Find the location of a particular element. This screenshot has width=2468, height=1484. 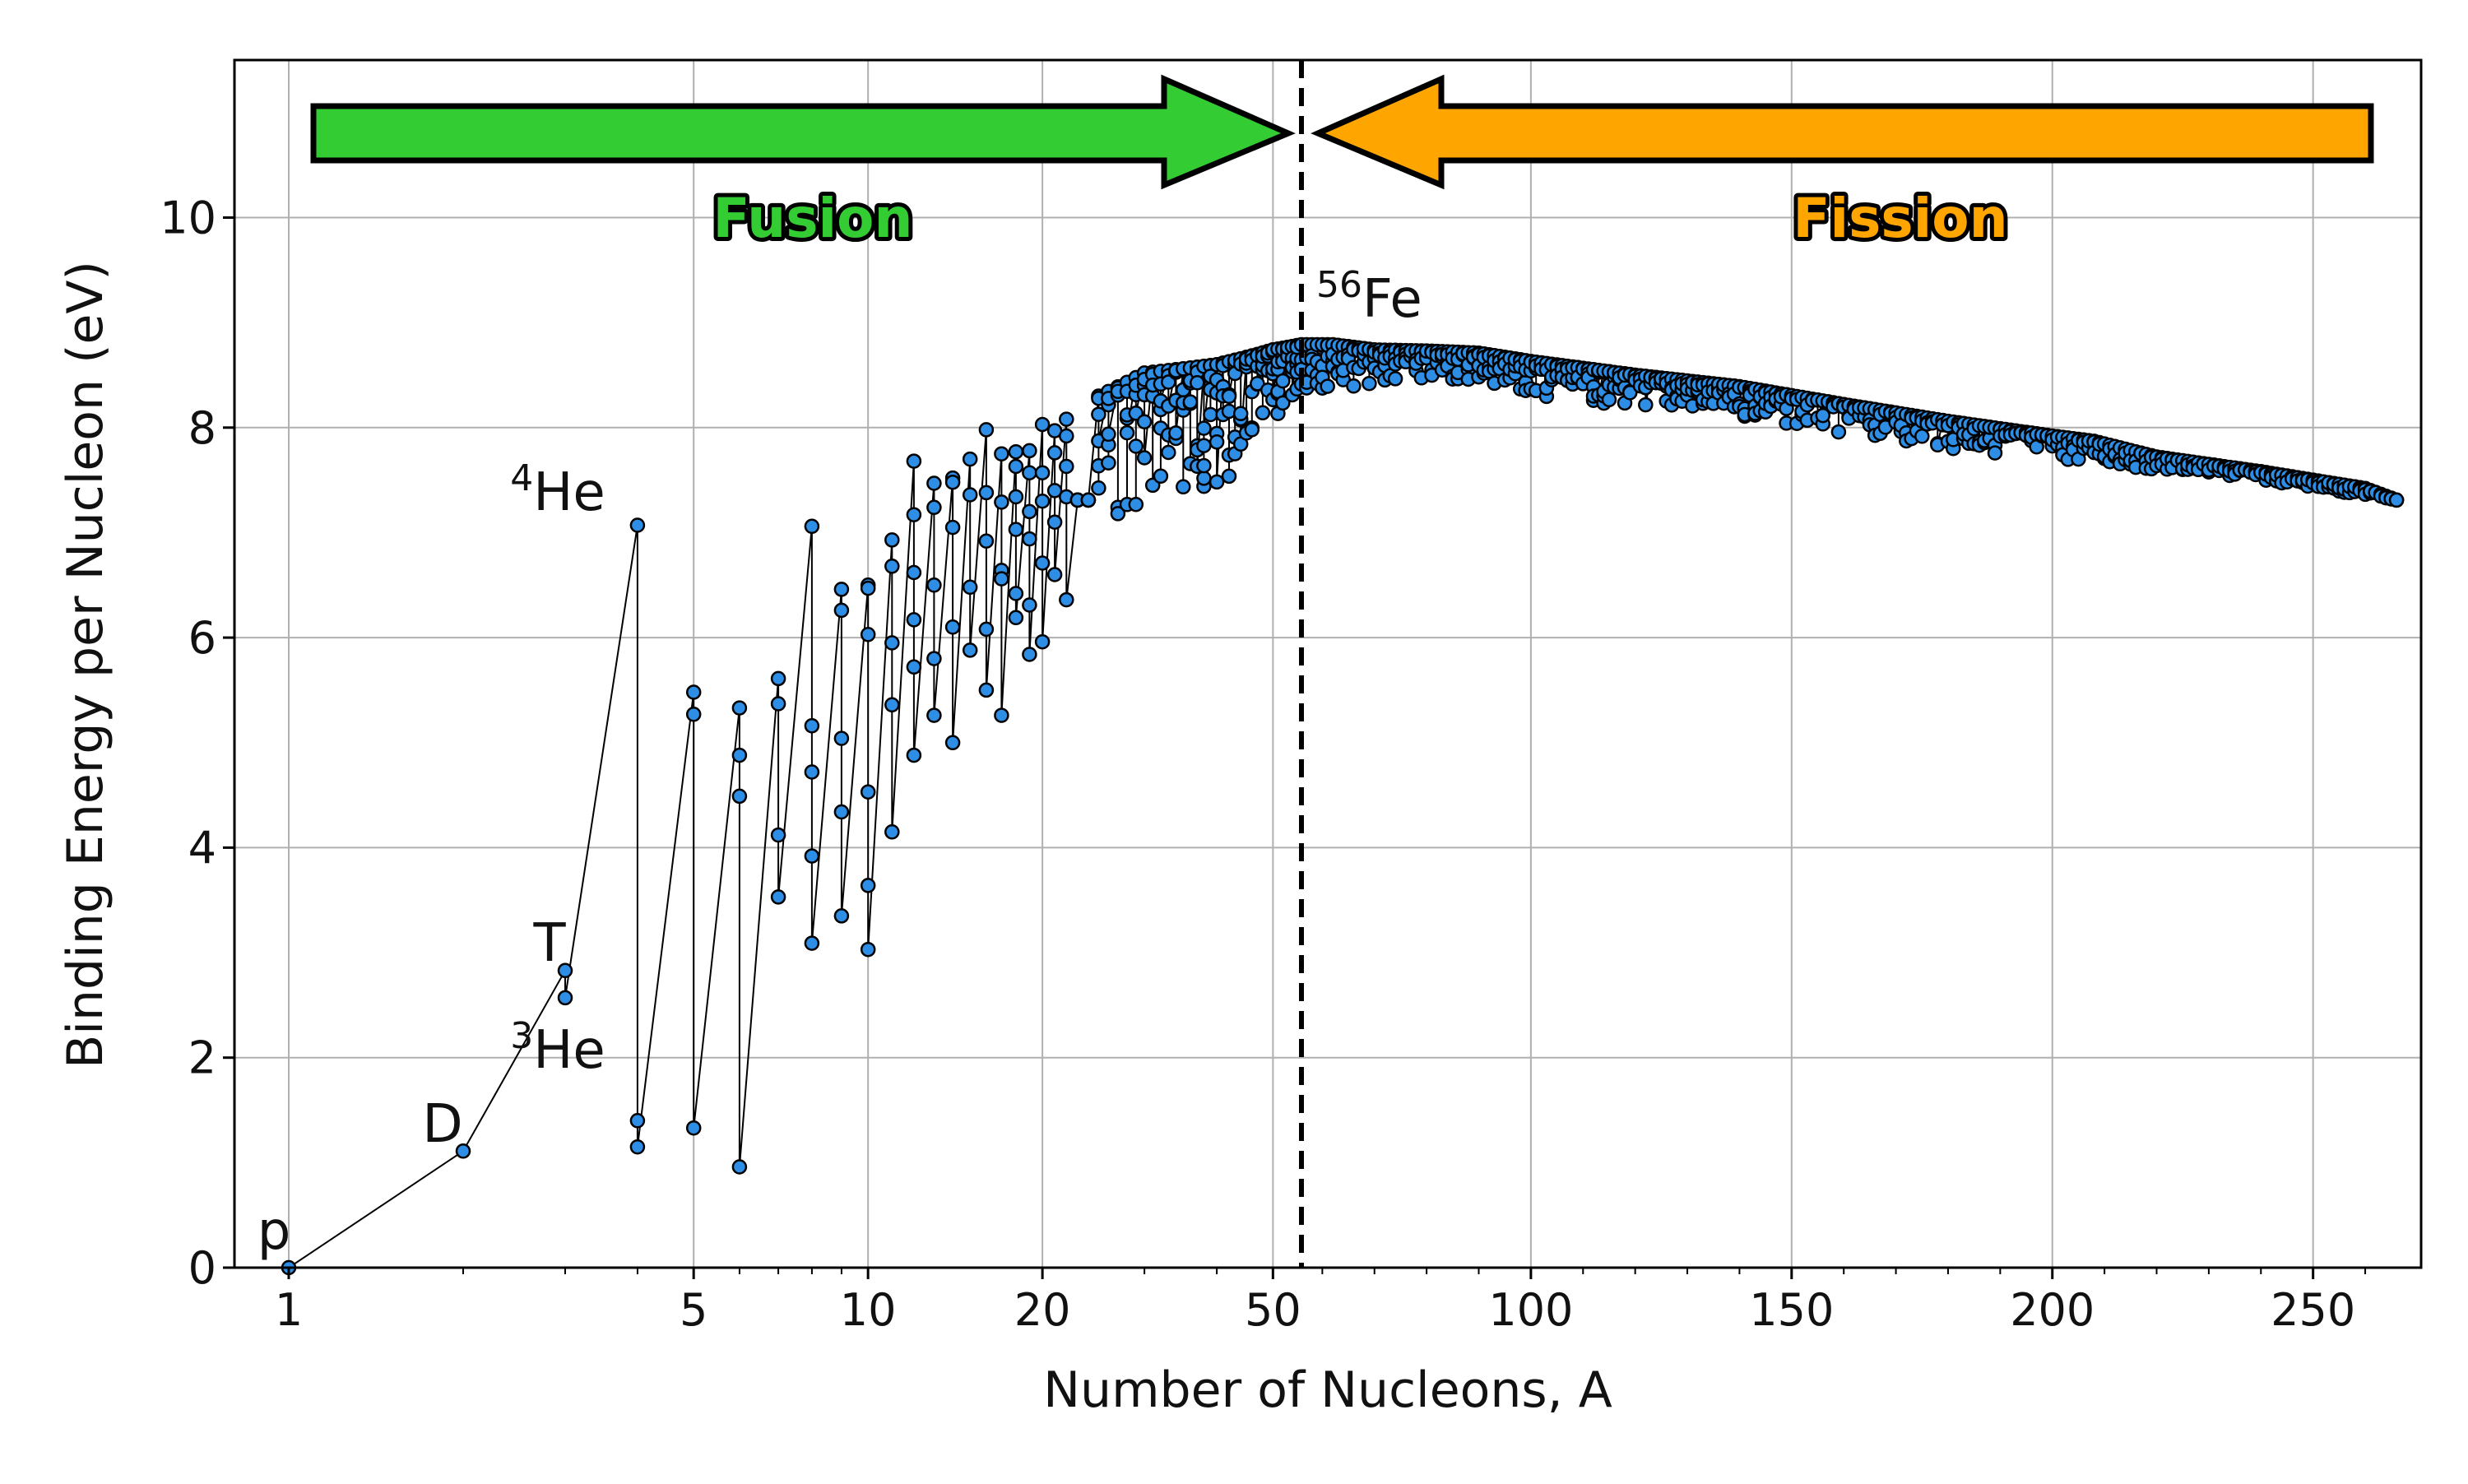

annotation-56-fe: 56Fe is located at coordinates (1369, 297).